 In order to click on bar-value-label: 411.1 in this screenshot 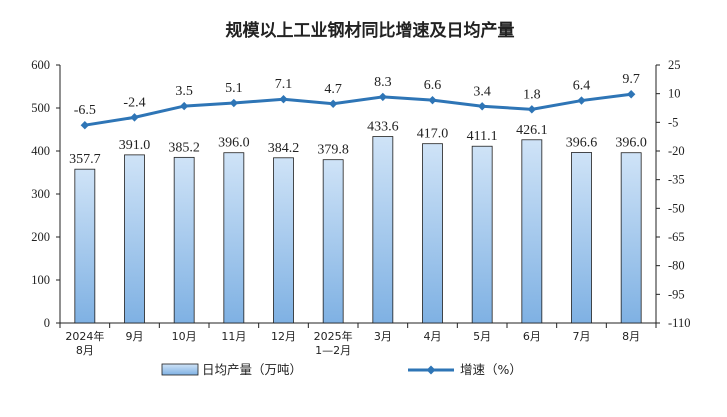, I will do `click(482, 136)`.